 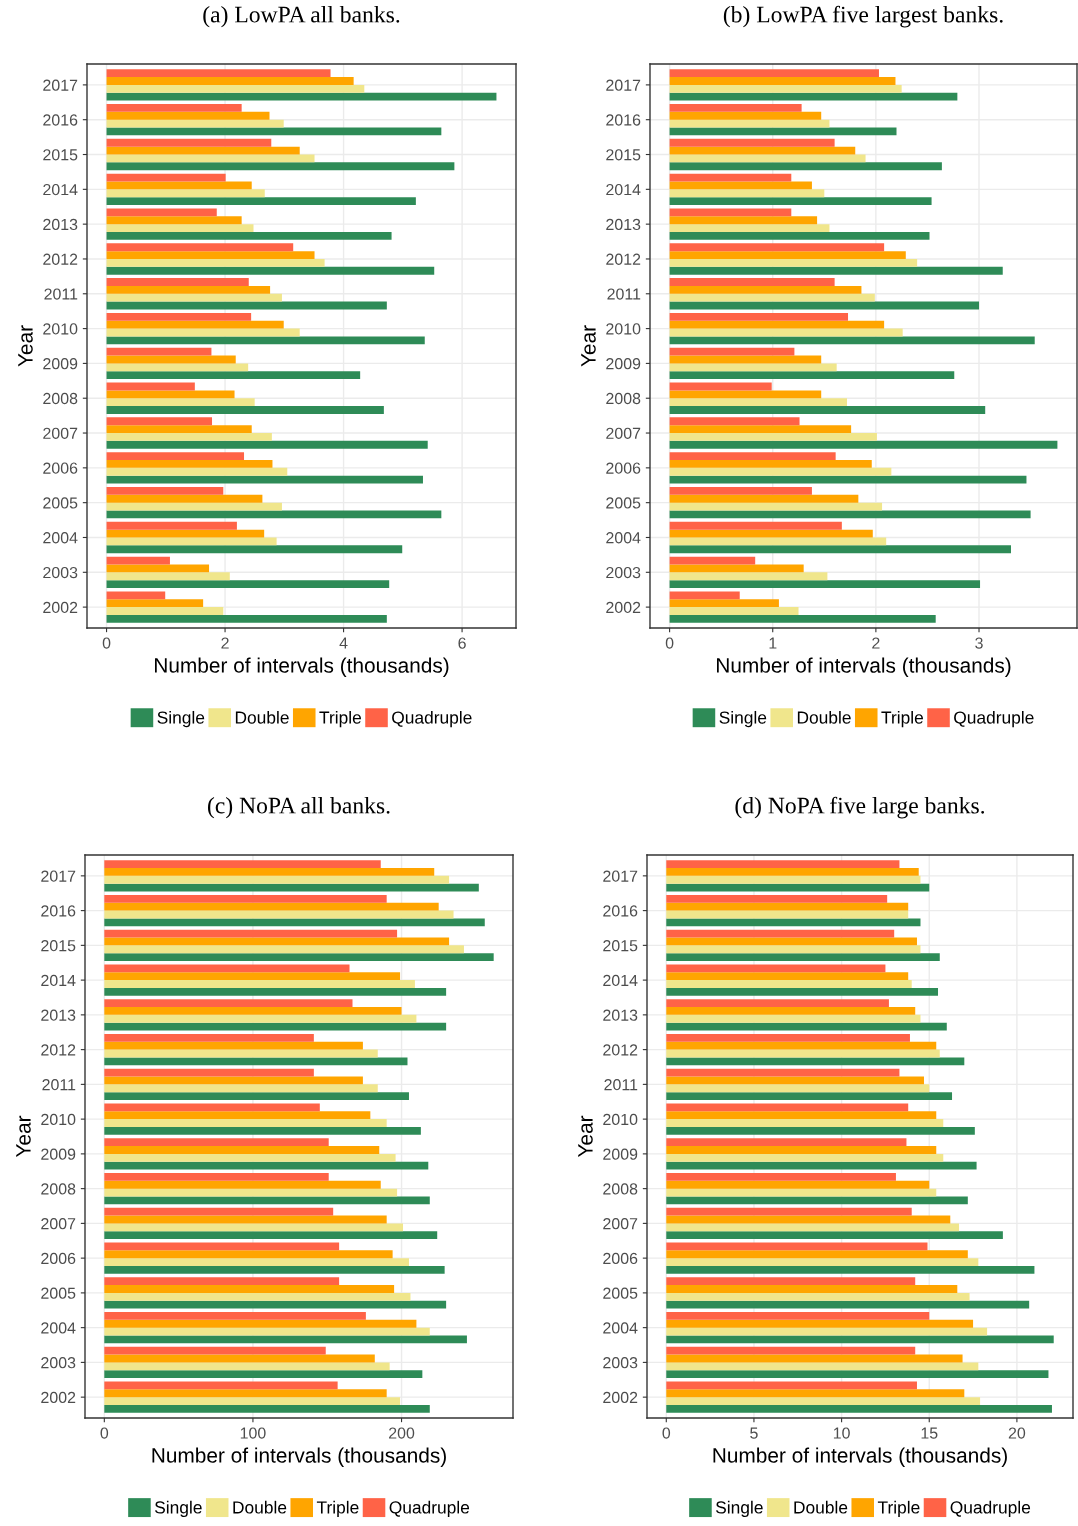 What do you see at coordinates (462, 643) in the screenshot?
I see `x-tick-label: 6` at bounding box center [462, 643].